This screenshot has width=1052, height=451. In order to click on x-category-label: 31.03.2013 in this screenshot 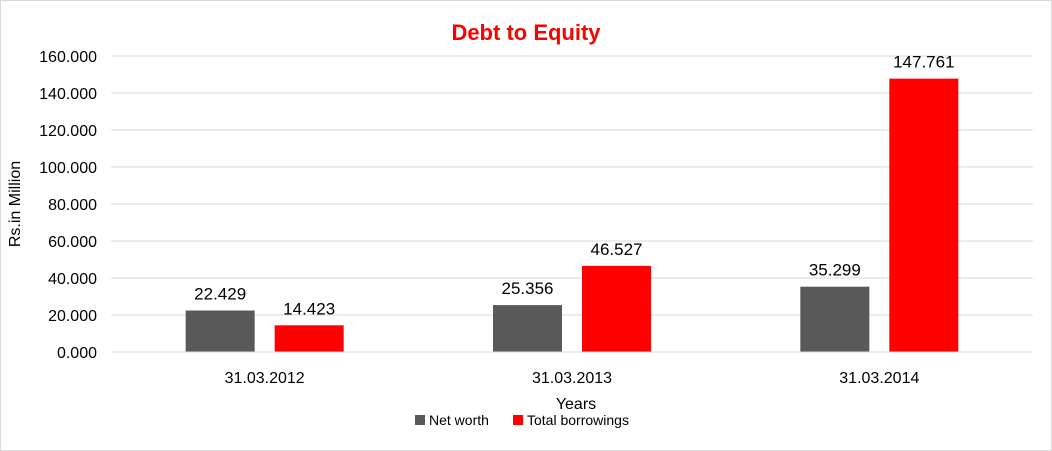, I will do `click(572, 378)`.